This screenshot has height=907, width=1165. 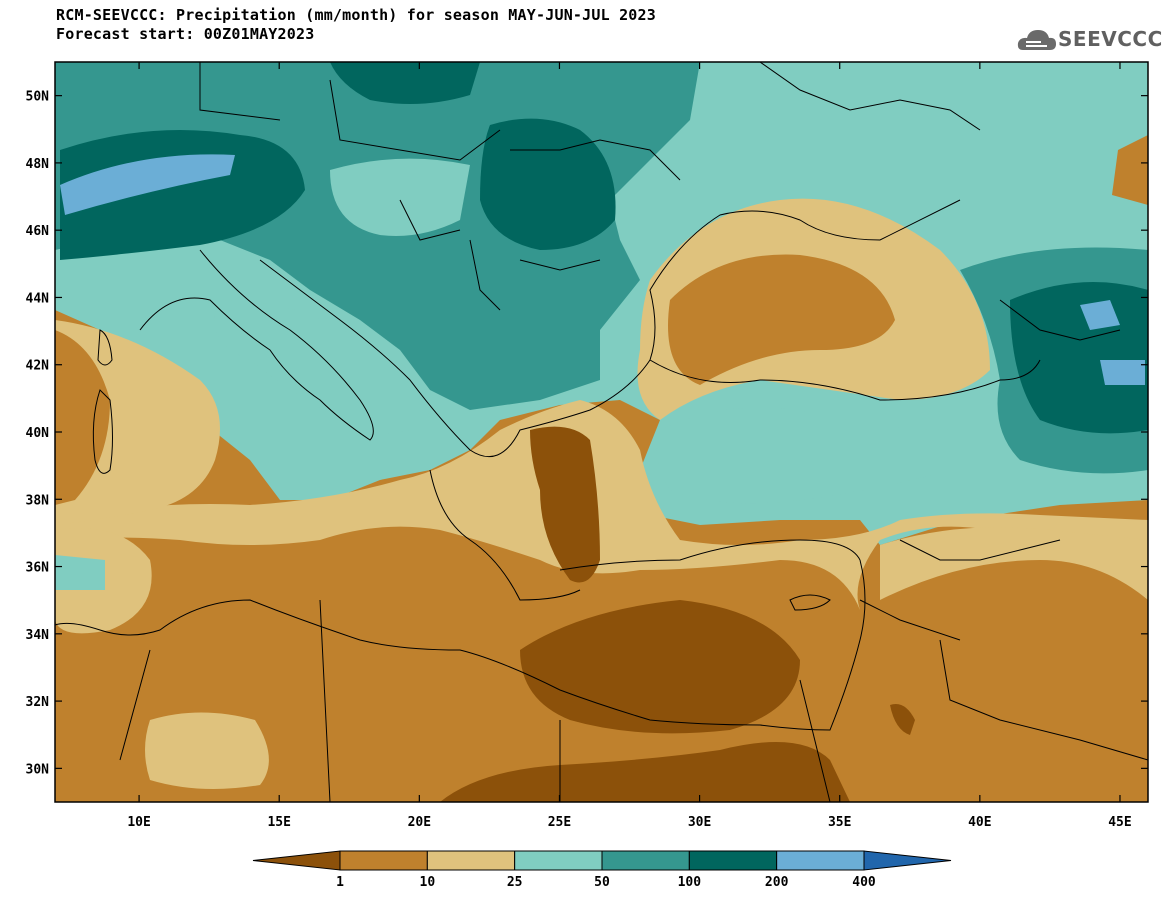 I want to click on lat-tick-label: 36N, so click(x=38, y=568).